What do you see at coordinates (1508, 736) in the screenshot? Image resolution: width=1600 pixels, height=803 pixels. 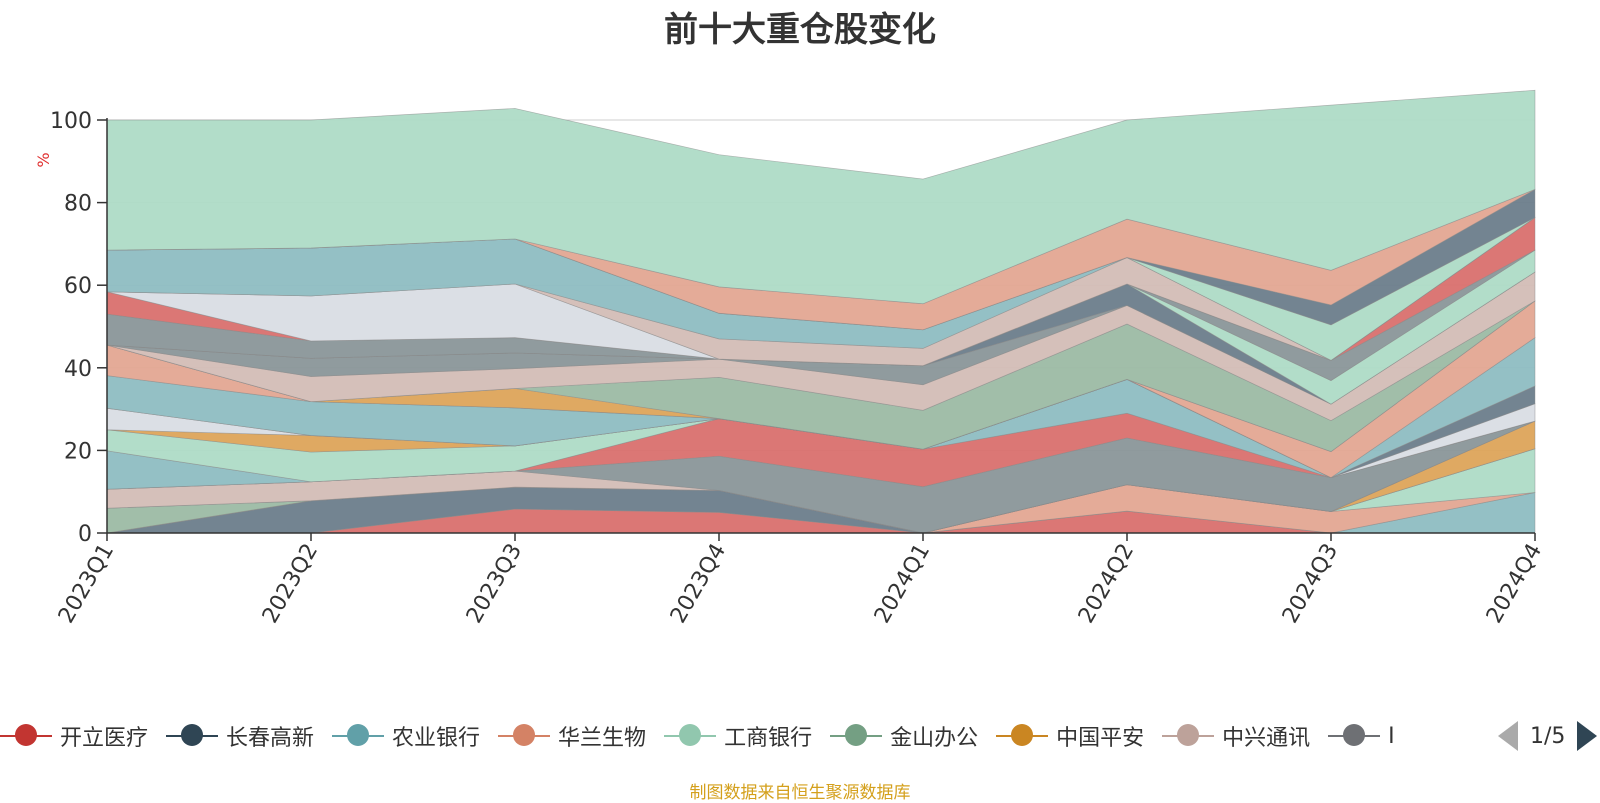 I see `pager-prev-icon` at bounding box center [1508, 736].